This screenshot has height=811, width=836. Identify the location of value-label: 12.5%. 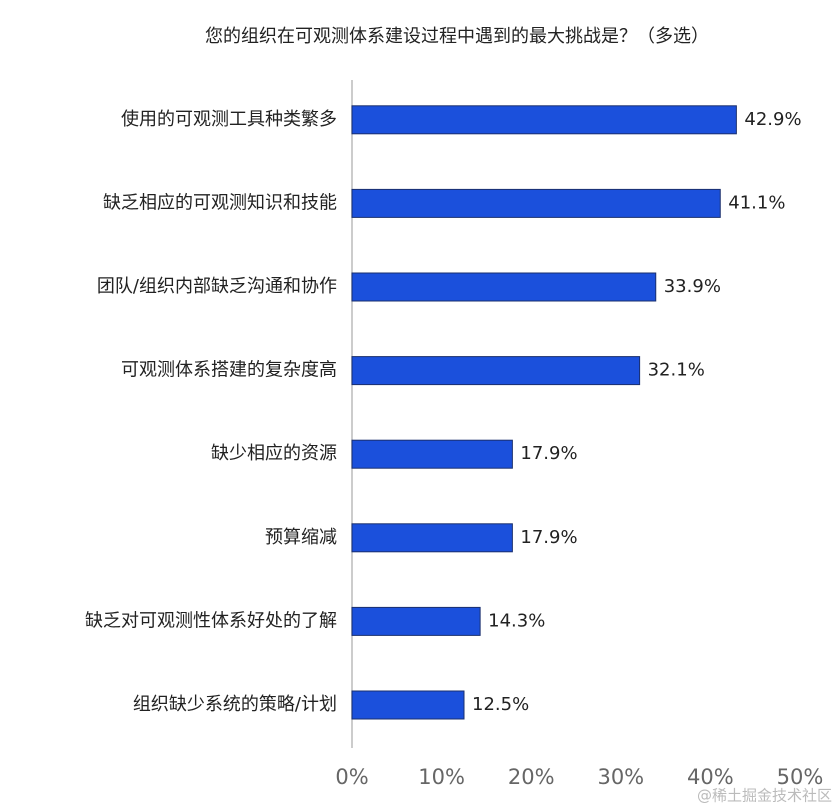
(500, 704).